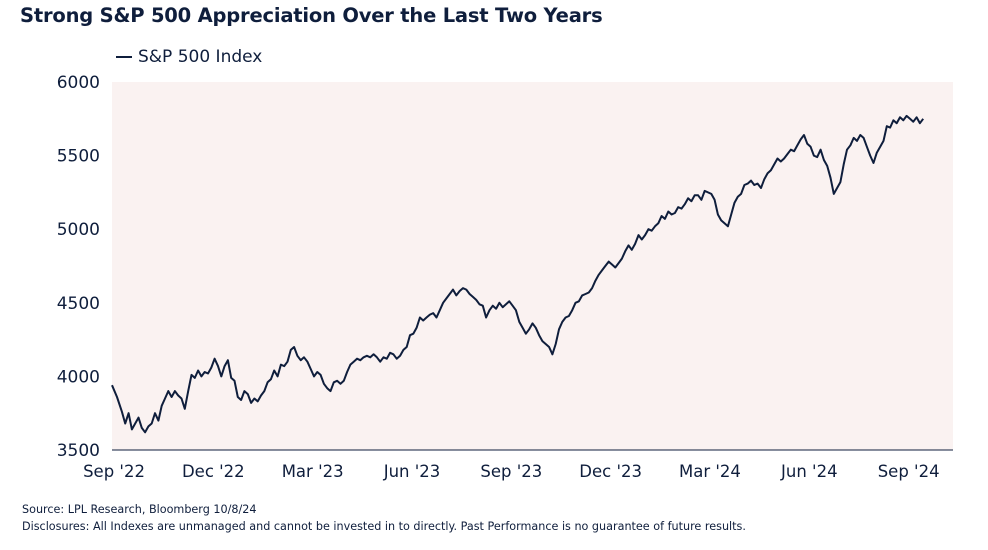 The height and width of the screenshot is (550, 988). Describe the element at coordinates (114, 471) in the screenshot. I see `x-tick-label: Sep '22` at that location.